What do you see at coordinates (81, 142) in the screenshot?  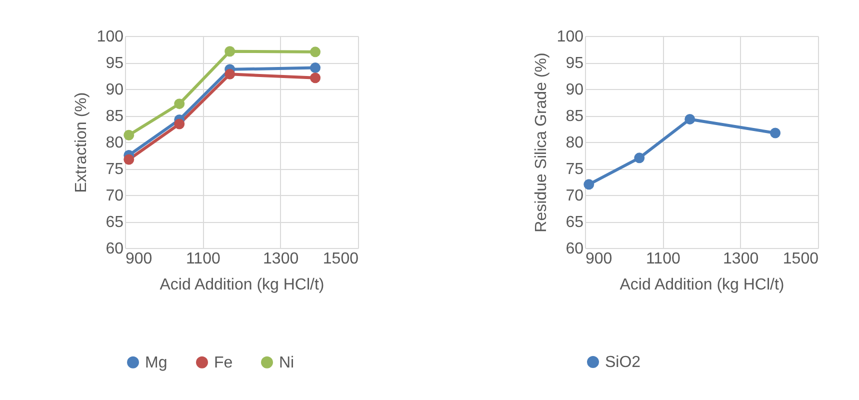 I see `y-axis-title: Extraction (%)` at bounding box center [81, 142].